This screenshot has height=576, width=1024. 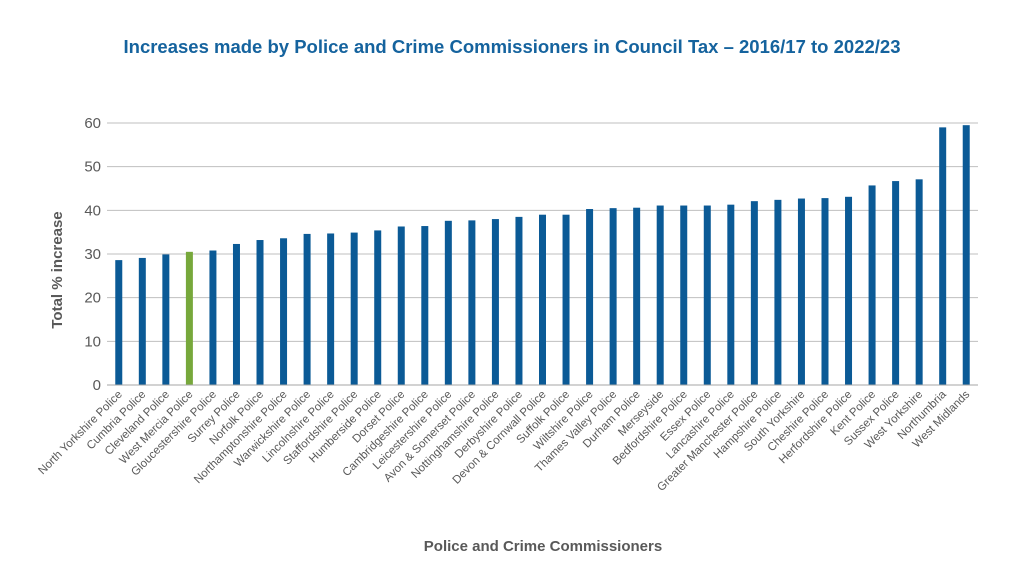 What do you see at coordinates (92, 123) in the screenshot?
I see `y-tick-label: 60` at bounding box center [92, 123].